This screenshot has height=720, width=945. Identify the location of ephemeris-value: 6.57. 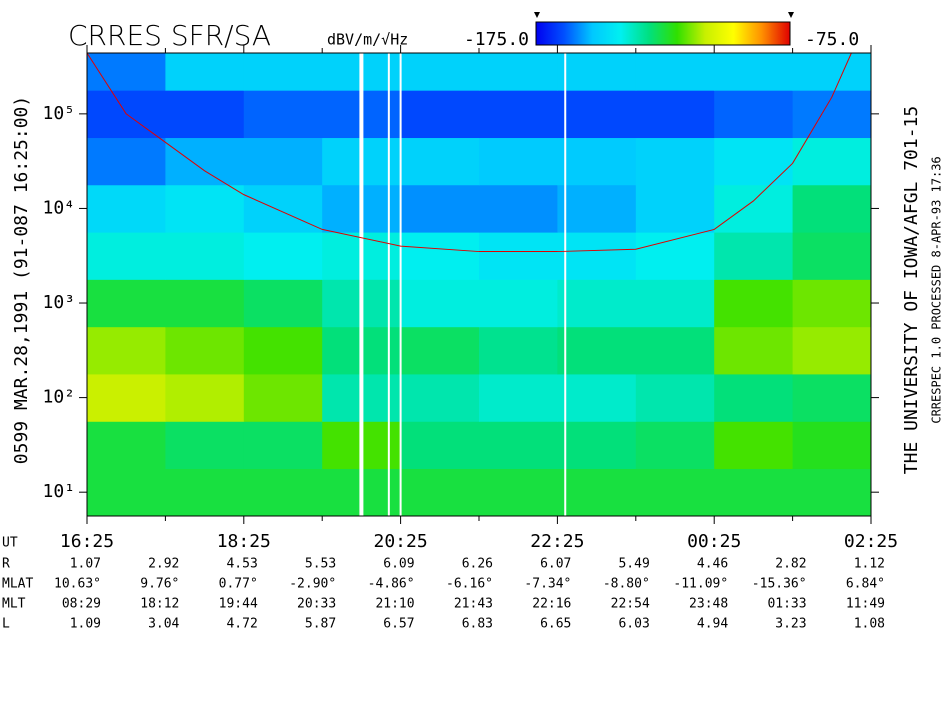
(398, 624).